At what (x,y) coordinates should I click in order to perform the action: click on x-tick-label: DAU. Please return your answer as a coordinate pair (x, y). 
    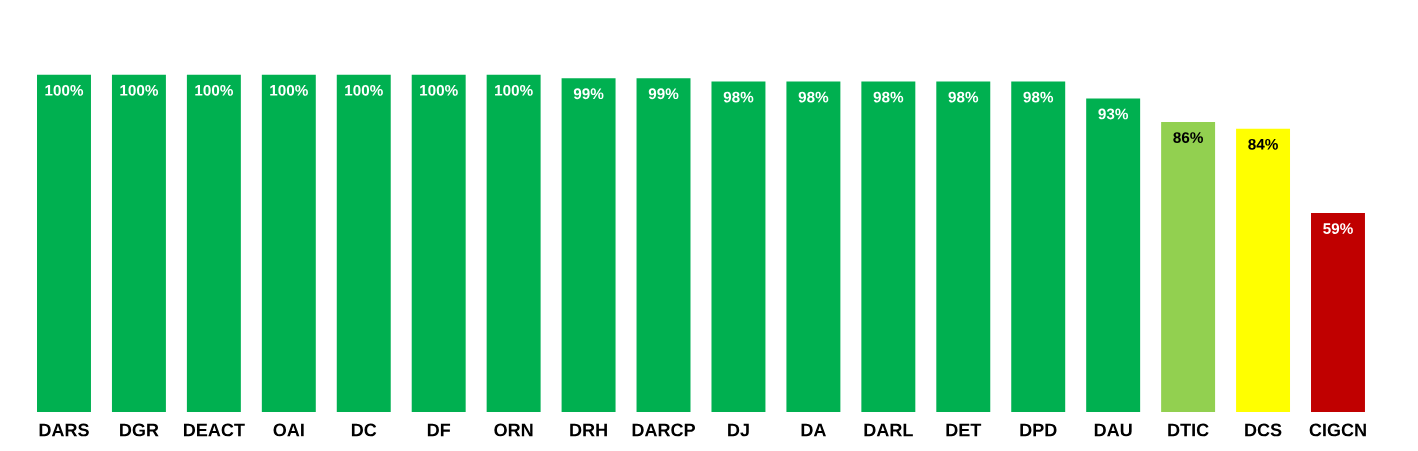
    Looking at the image, I should click on (1113, 430).